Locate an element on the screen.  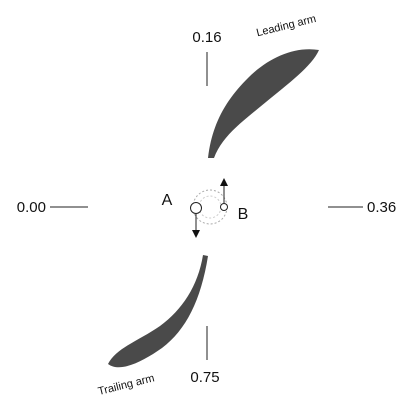
leading-arm-shape is located at coordinates (263, 103).